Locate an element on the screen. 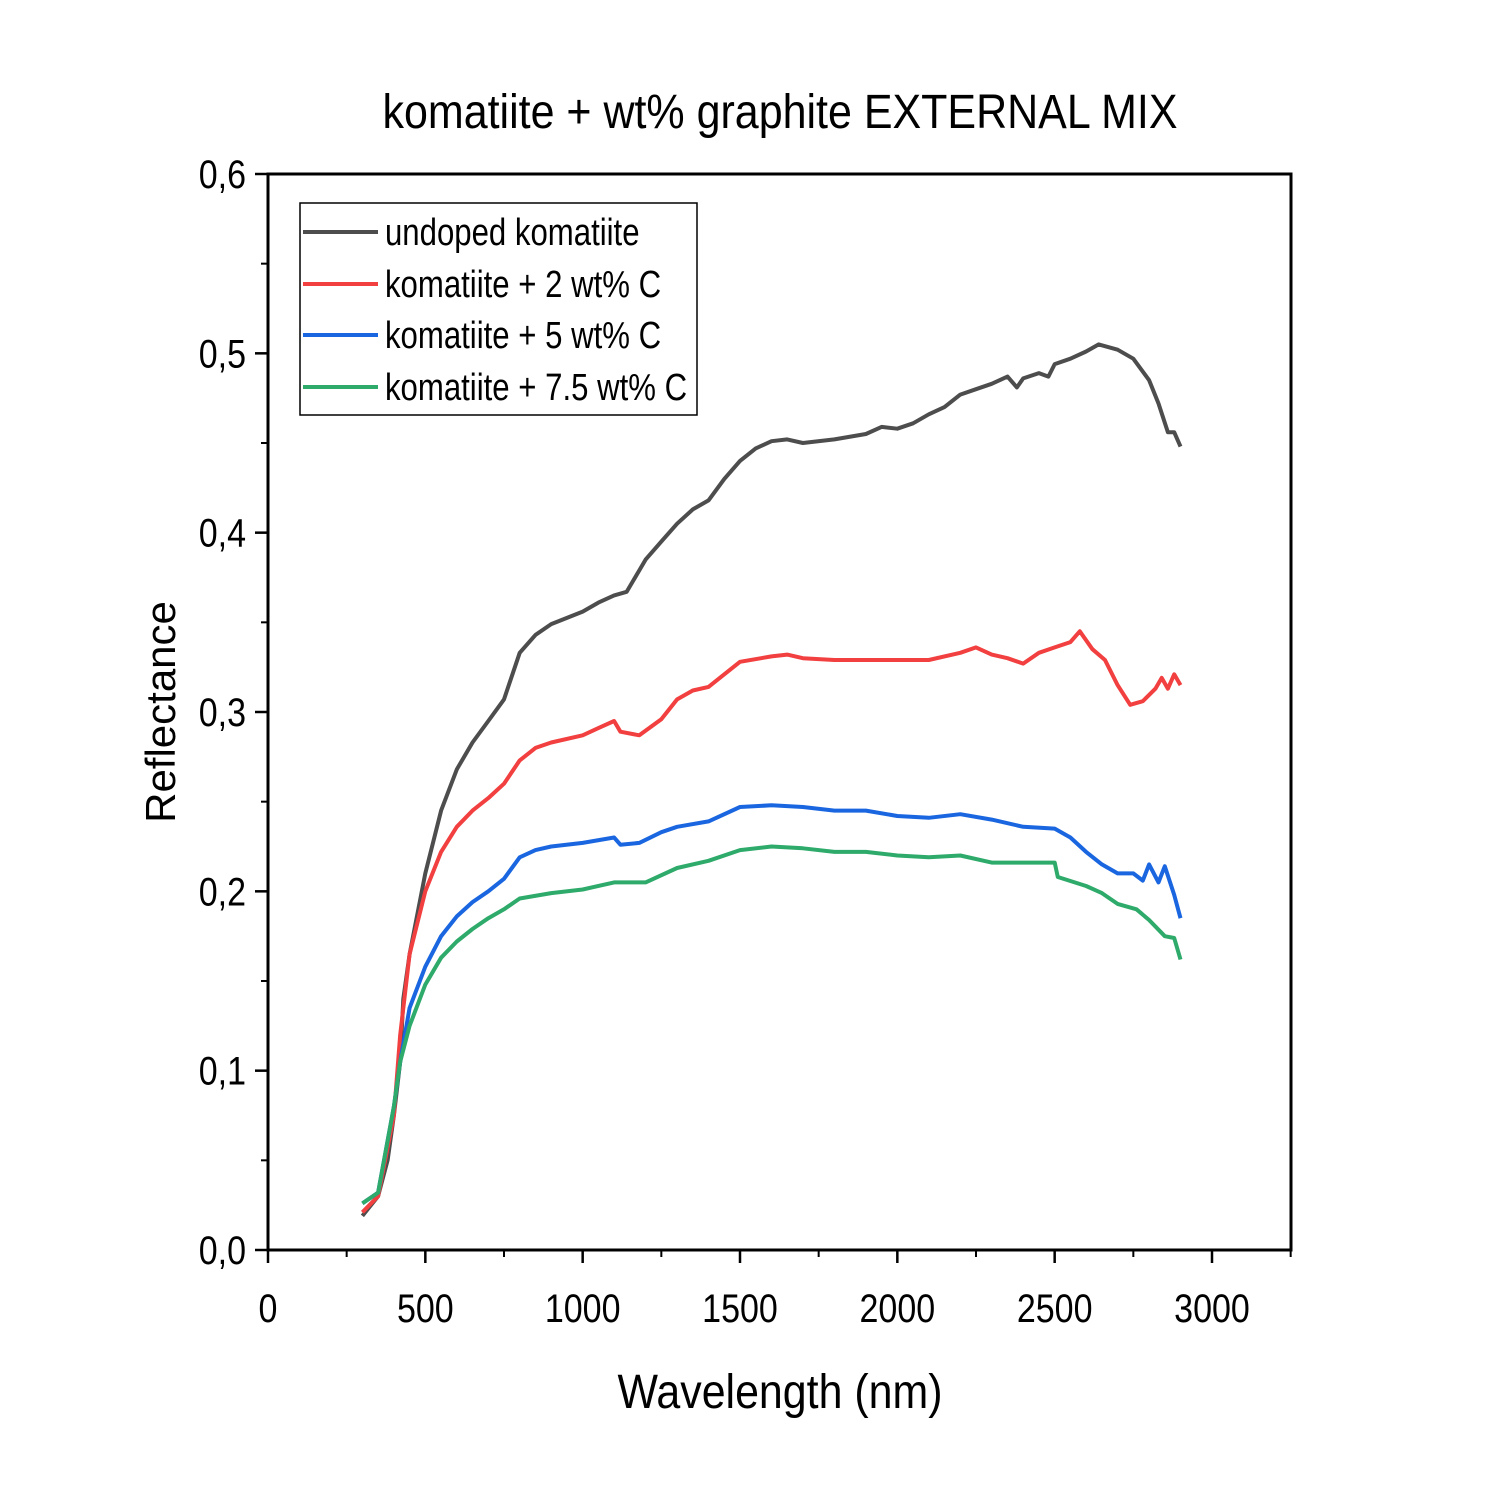 This screenshot has height=1500, width=1500. x-tick-label: 3000 is located at coordinates (1212, 1307).